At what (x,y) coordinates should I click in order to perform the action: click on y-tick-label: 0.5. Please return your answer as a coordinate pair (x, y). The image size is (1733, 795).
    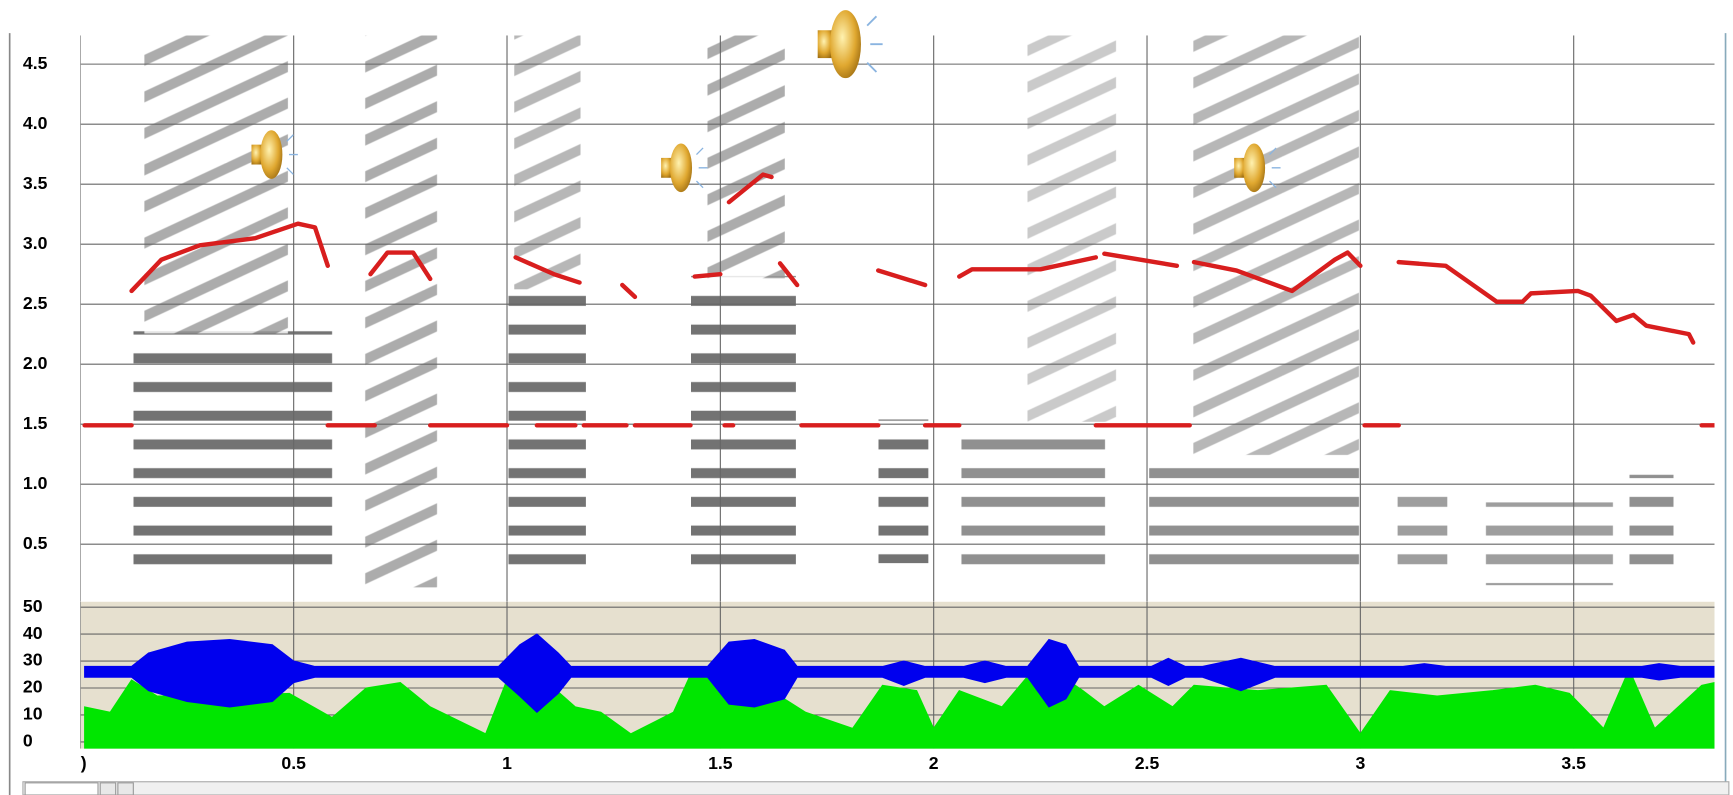
    Looking at the image, I should click on (35, 543).